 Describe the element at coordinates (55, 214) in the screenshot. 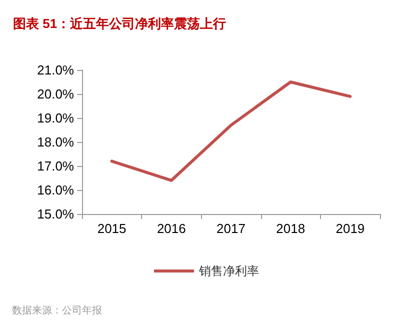

I see `y-tick-label: 15.0%` at that location.